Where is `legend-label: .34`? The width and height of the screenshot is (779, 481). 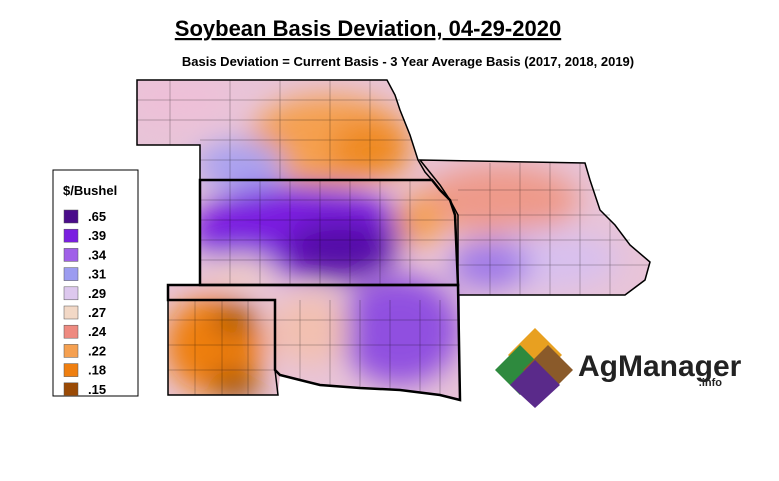 legend-label: .34 is located at coordinates (97, 254).